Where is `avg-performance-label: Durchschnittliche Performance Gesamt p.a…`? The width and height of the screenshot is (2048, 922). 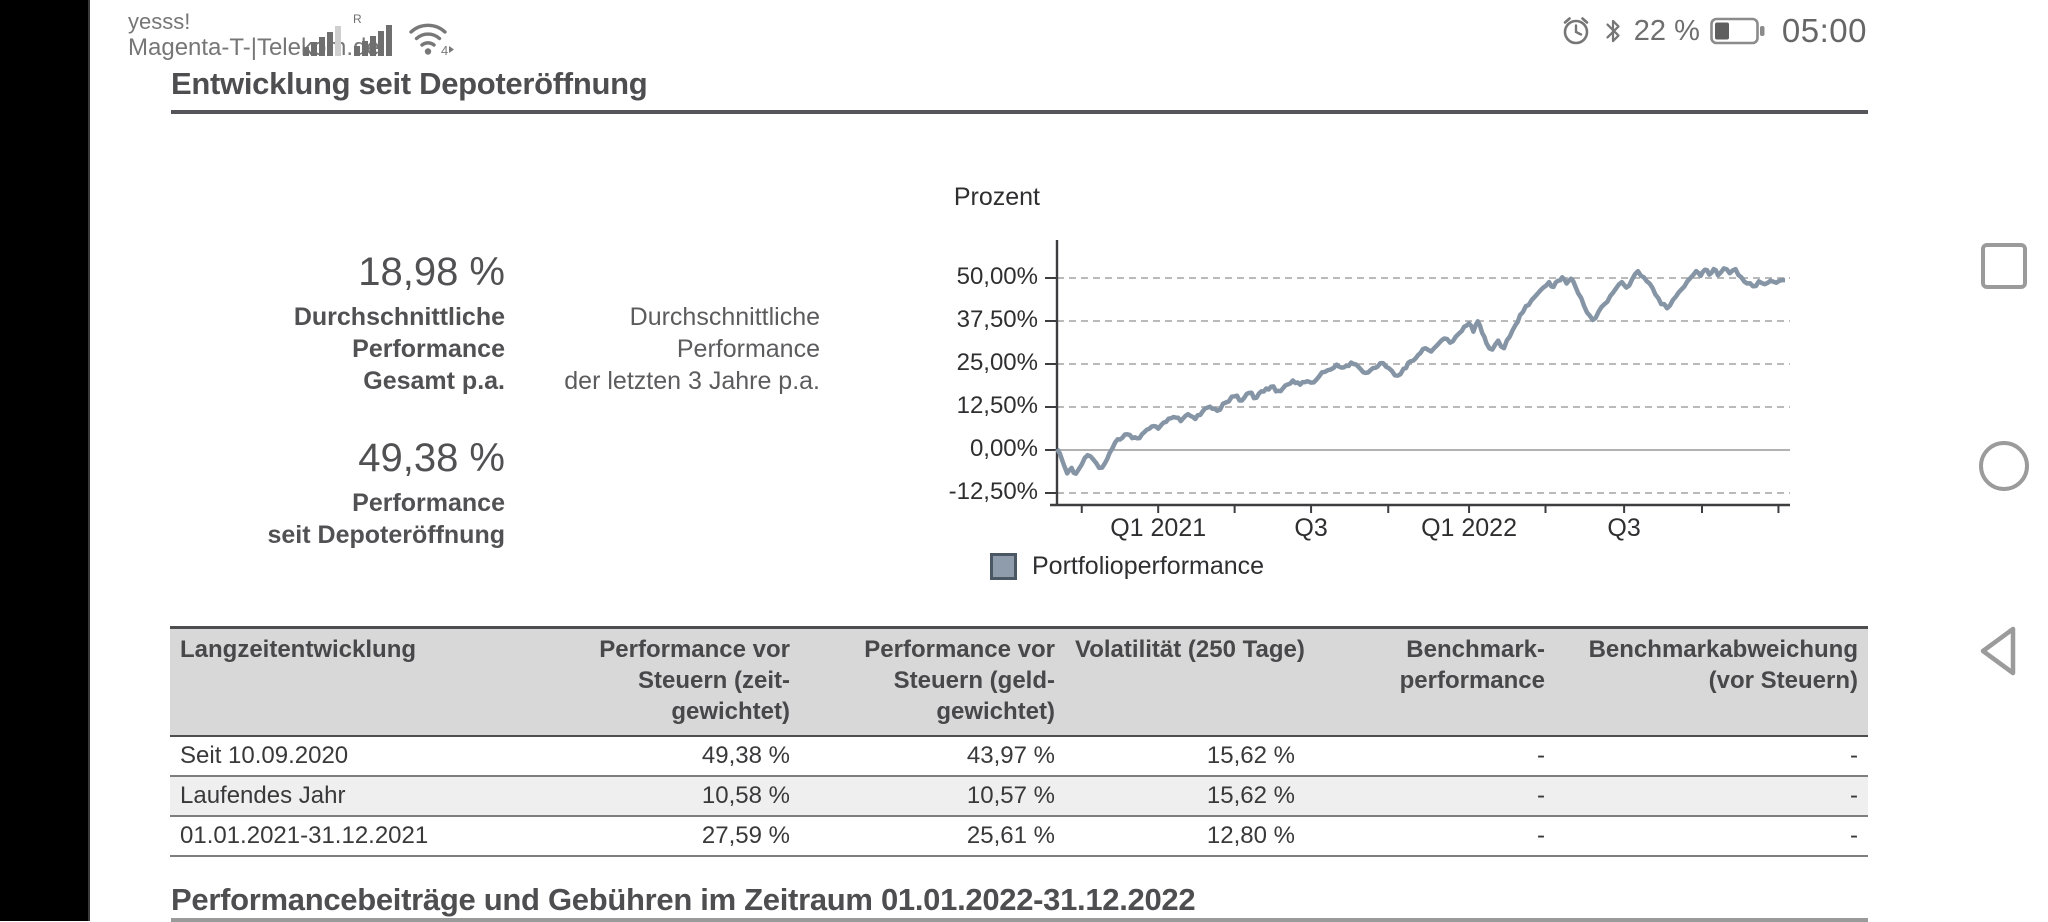
avg-performance-label: Durchschnittliche Performance Gesamt p.a… is located at coordinates (399, 349).